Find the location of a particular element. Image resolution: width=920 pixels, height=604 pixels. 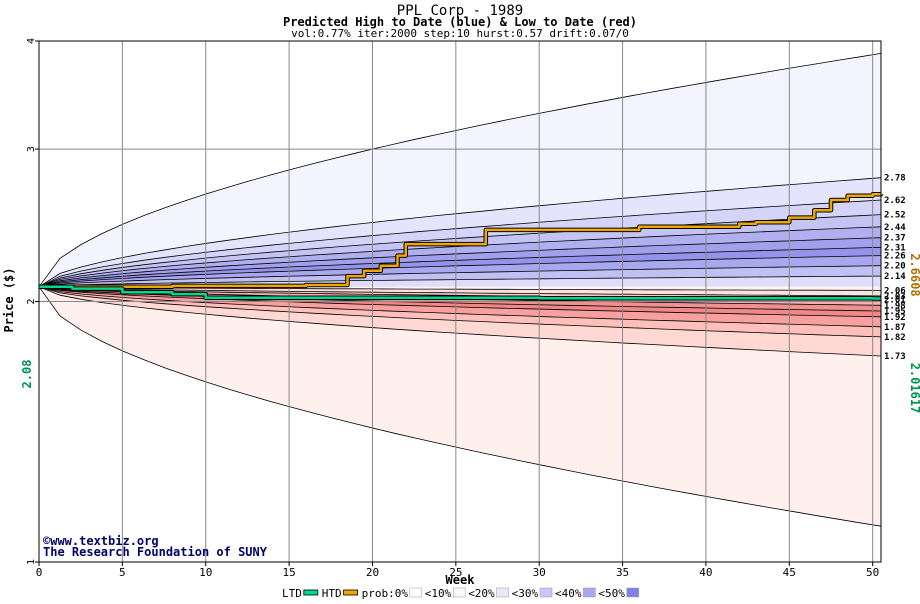

x-tick-label: 20 is located at coordinates (372, 572).